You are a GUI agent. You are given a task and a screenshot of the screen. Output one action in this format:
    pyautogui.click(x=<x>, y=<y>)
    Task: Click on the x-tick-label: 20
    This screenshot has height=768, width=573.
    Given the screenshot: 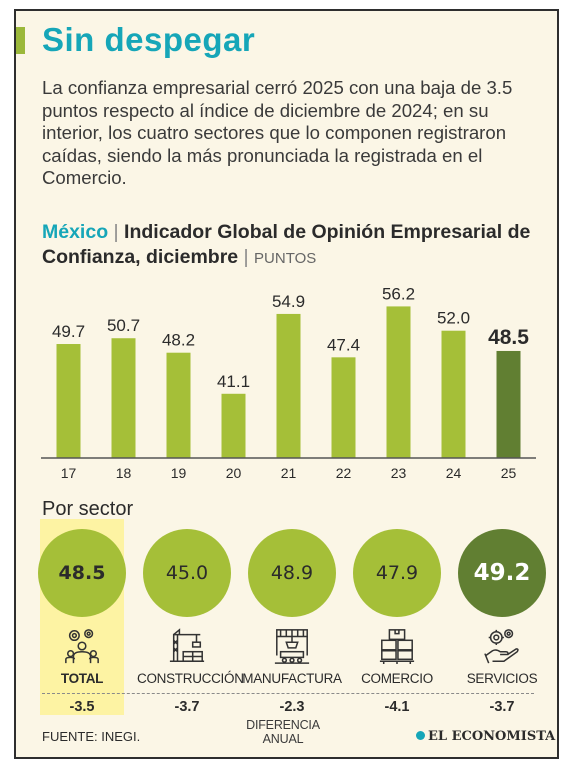 What is the action you would take?
    pyautogui.click(x=234, y=473)
    